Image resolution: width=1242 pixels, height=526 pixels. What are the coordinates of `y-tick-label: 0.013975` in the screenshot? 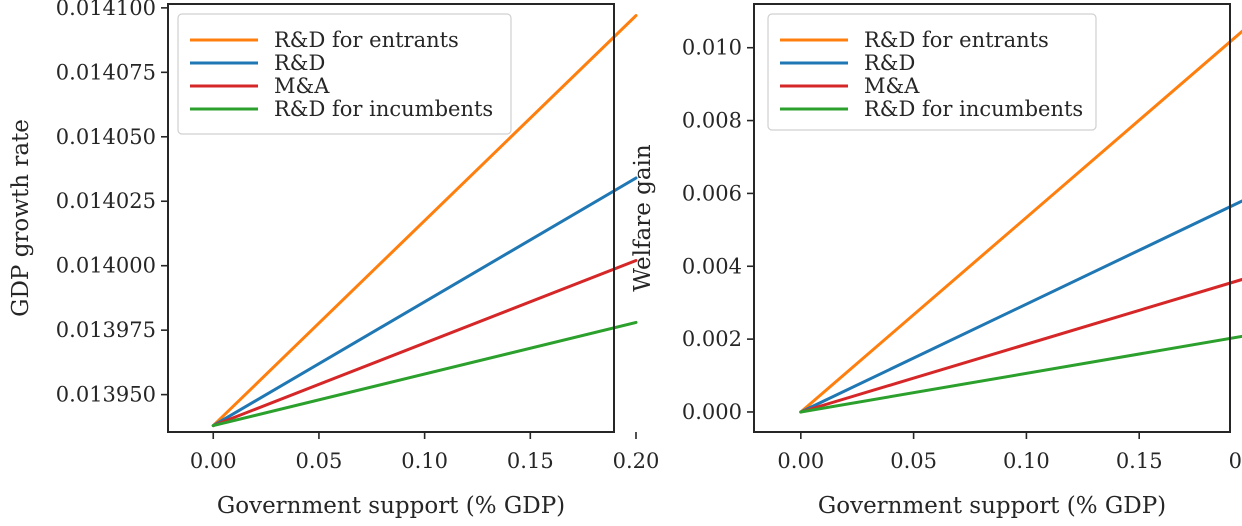 It's located at (106, 330).